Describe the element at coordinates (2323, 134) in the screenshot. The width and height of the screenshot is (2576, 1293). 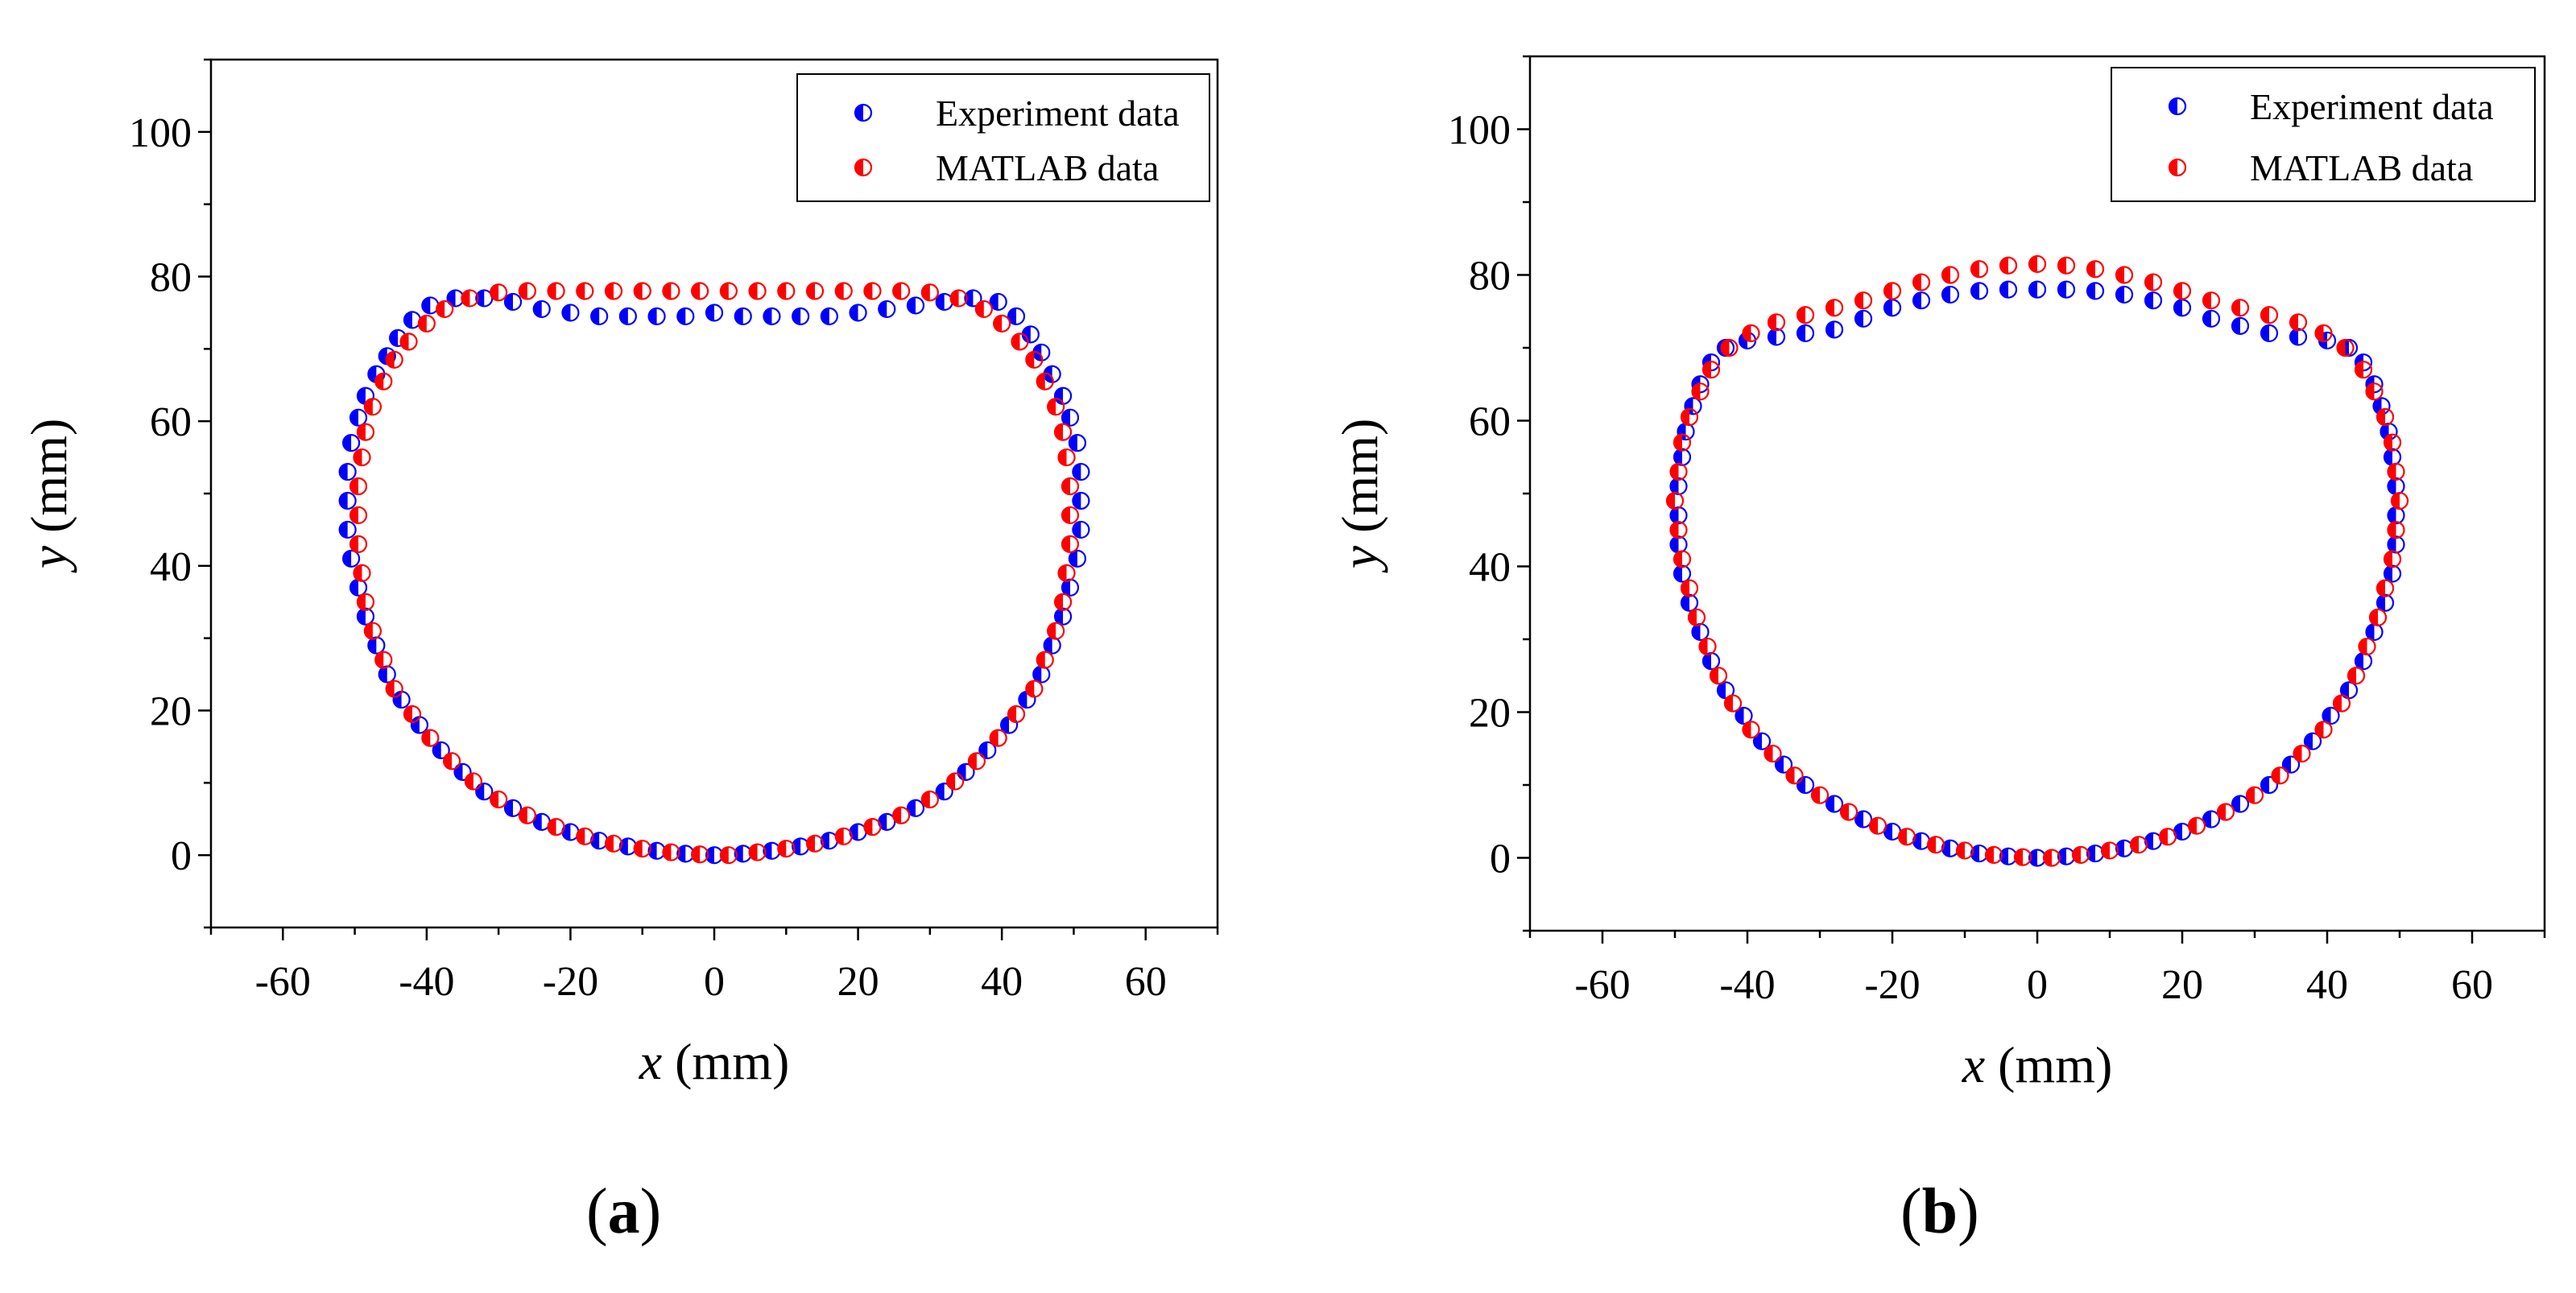
I see `legend: Experiment data MATLAB data` at that location.